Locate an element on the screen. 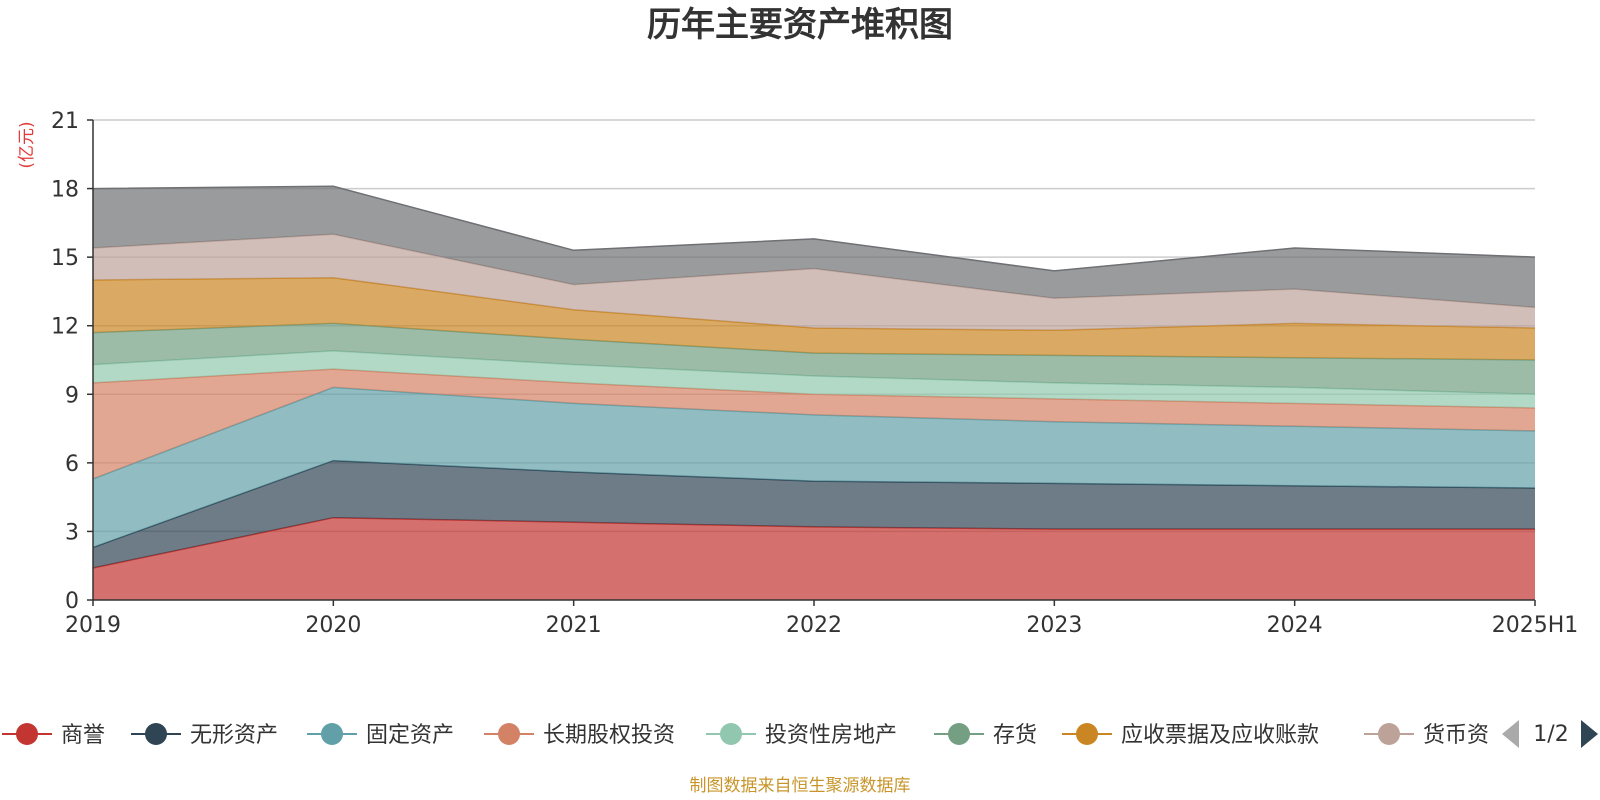 The image size is (1600, 800). y-tick-label-6: 18 is located at coordinates (65, 190).